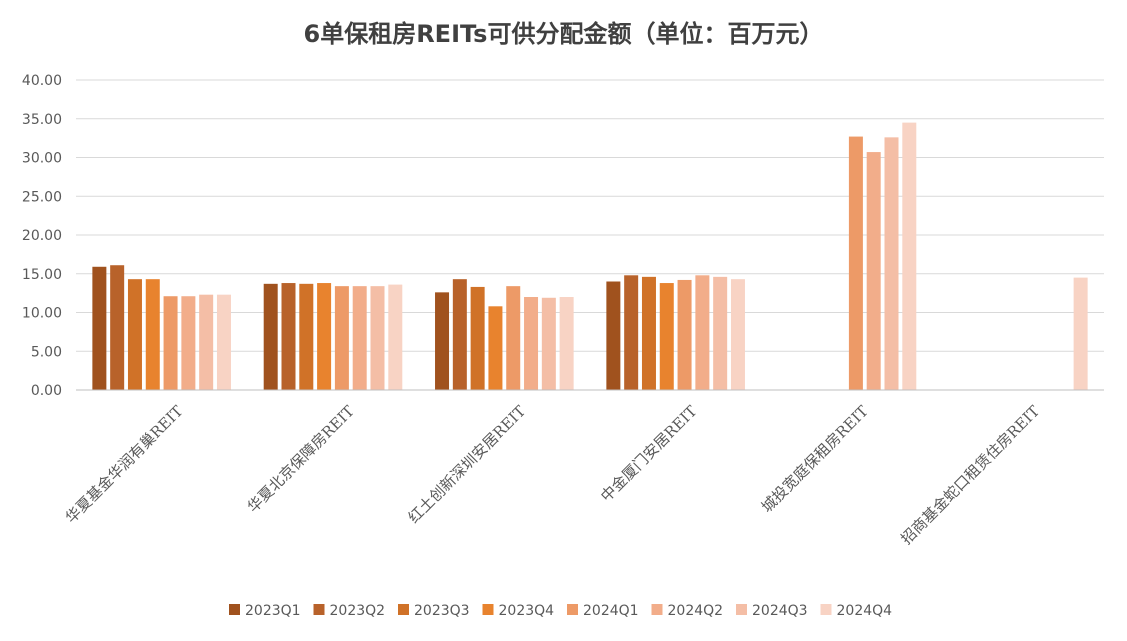 This screenshot has height=641, width=1127. Describe the element at coordinates (442, 611) in the screenshot. I see `legend-label: 2023Q3` at that location.